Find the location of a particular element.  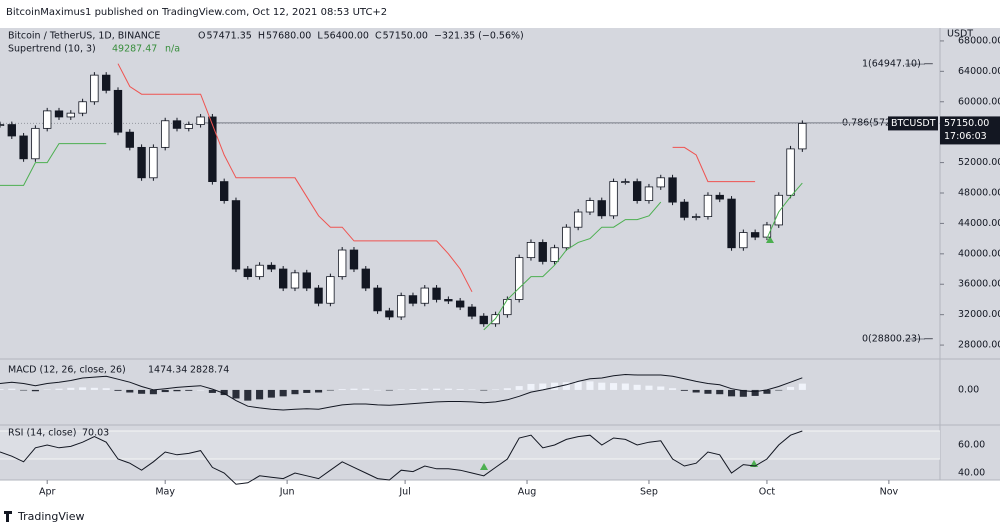

price-axis is located at coordinates (970, 254).